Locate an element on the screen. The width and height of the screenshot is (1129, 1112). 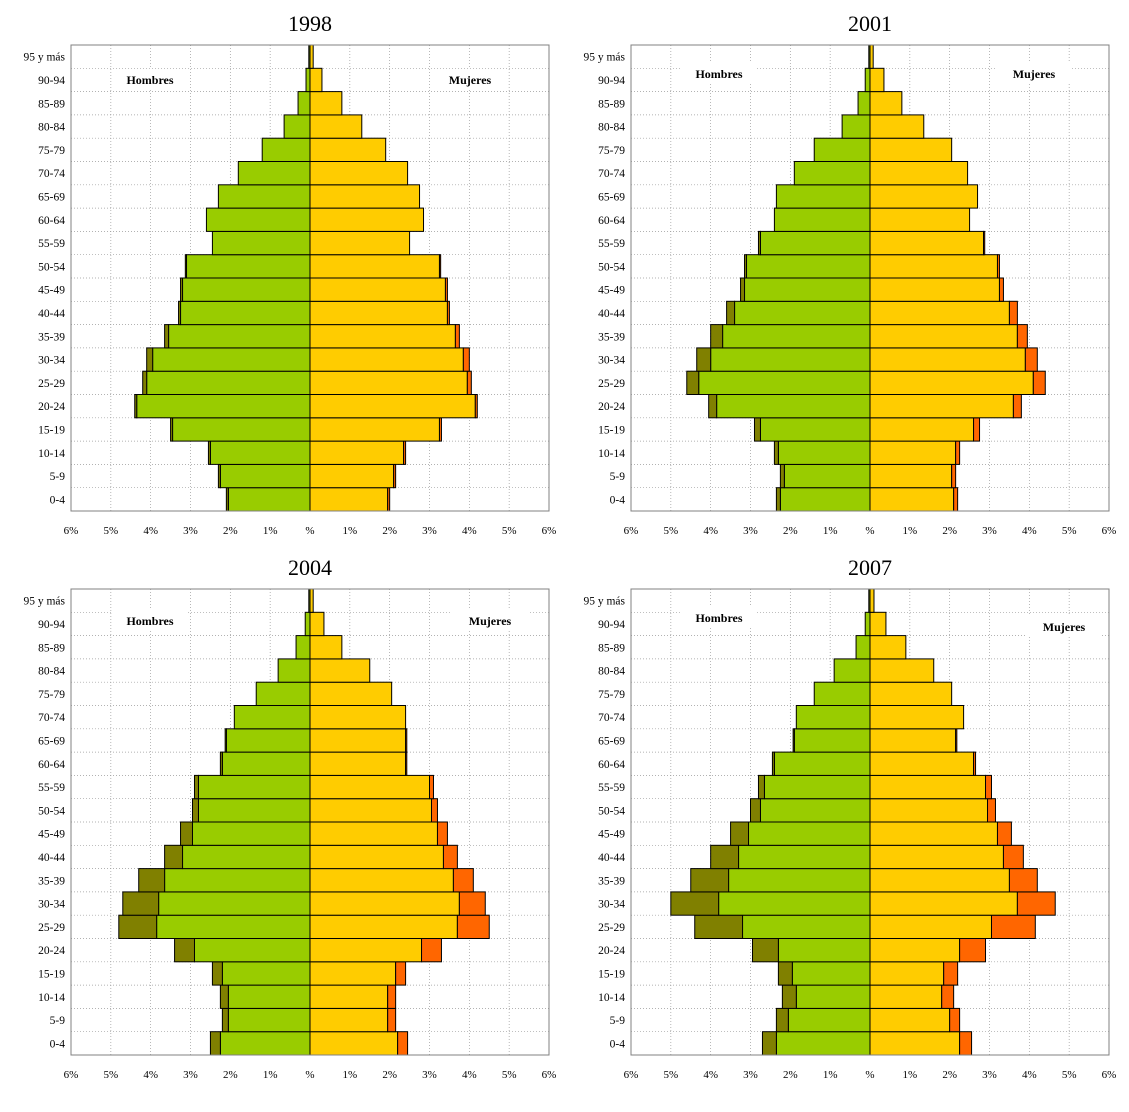
label-mujeres-box is located at coordinates (1064, 626).